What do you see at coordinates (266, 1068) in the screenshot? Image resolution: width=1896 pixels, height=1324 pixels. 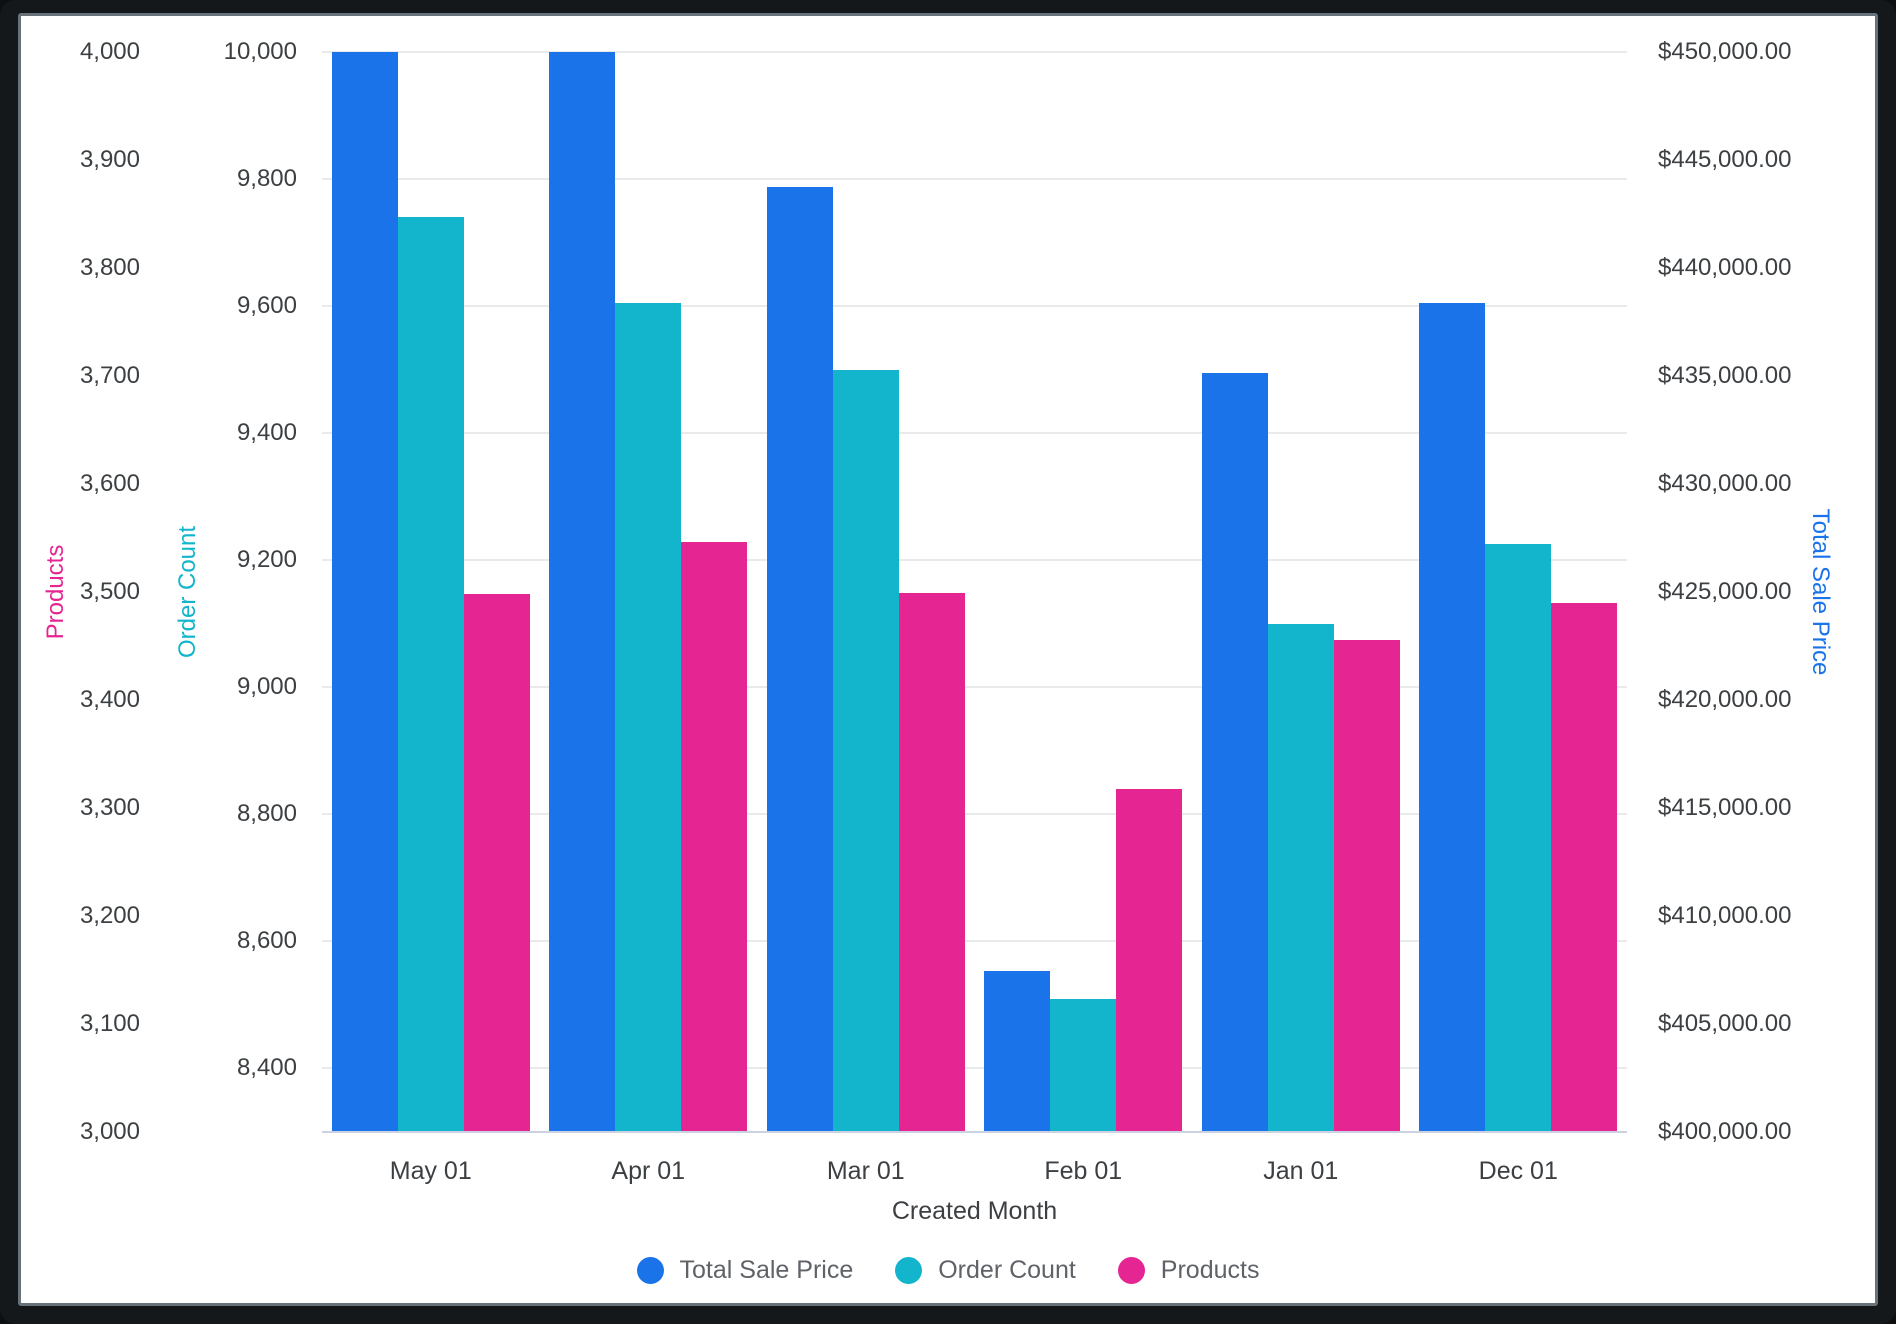 I see `axis-order-tick: 8,400` at bounding box center [266, 1068].